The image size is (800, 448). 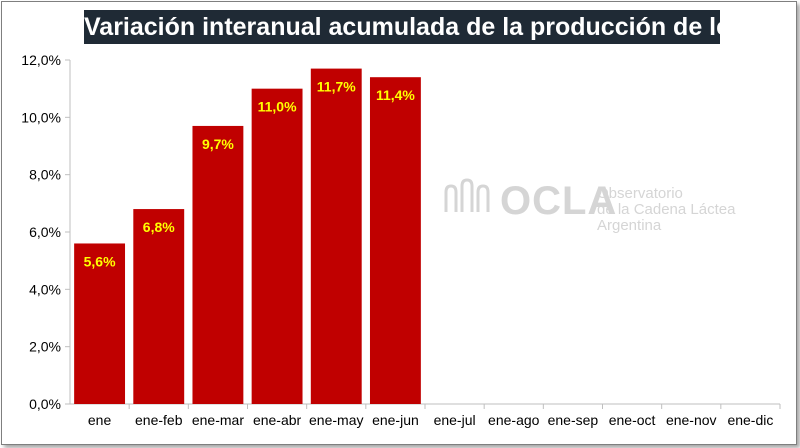 I want to click on x-tick-label: ene-oct, so click(x=632, y=420).